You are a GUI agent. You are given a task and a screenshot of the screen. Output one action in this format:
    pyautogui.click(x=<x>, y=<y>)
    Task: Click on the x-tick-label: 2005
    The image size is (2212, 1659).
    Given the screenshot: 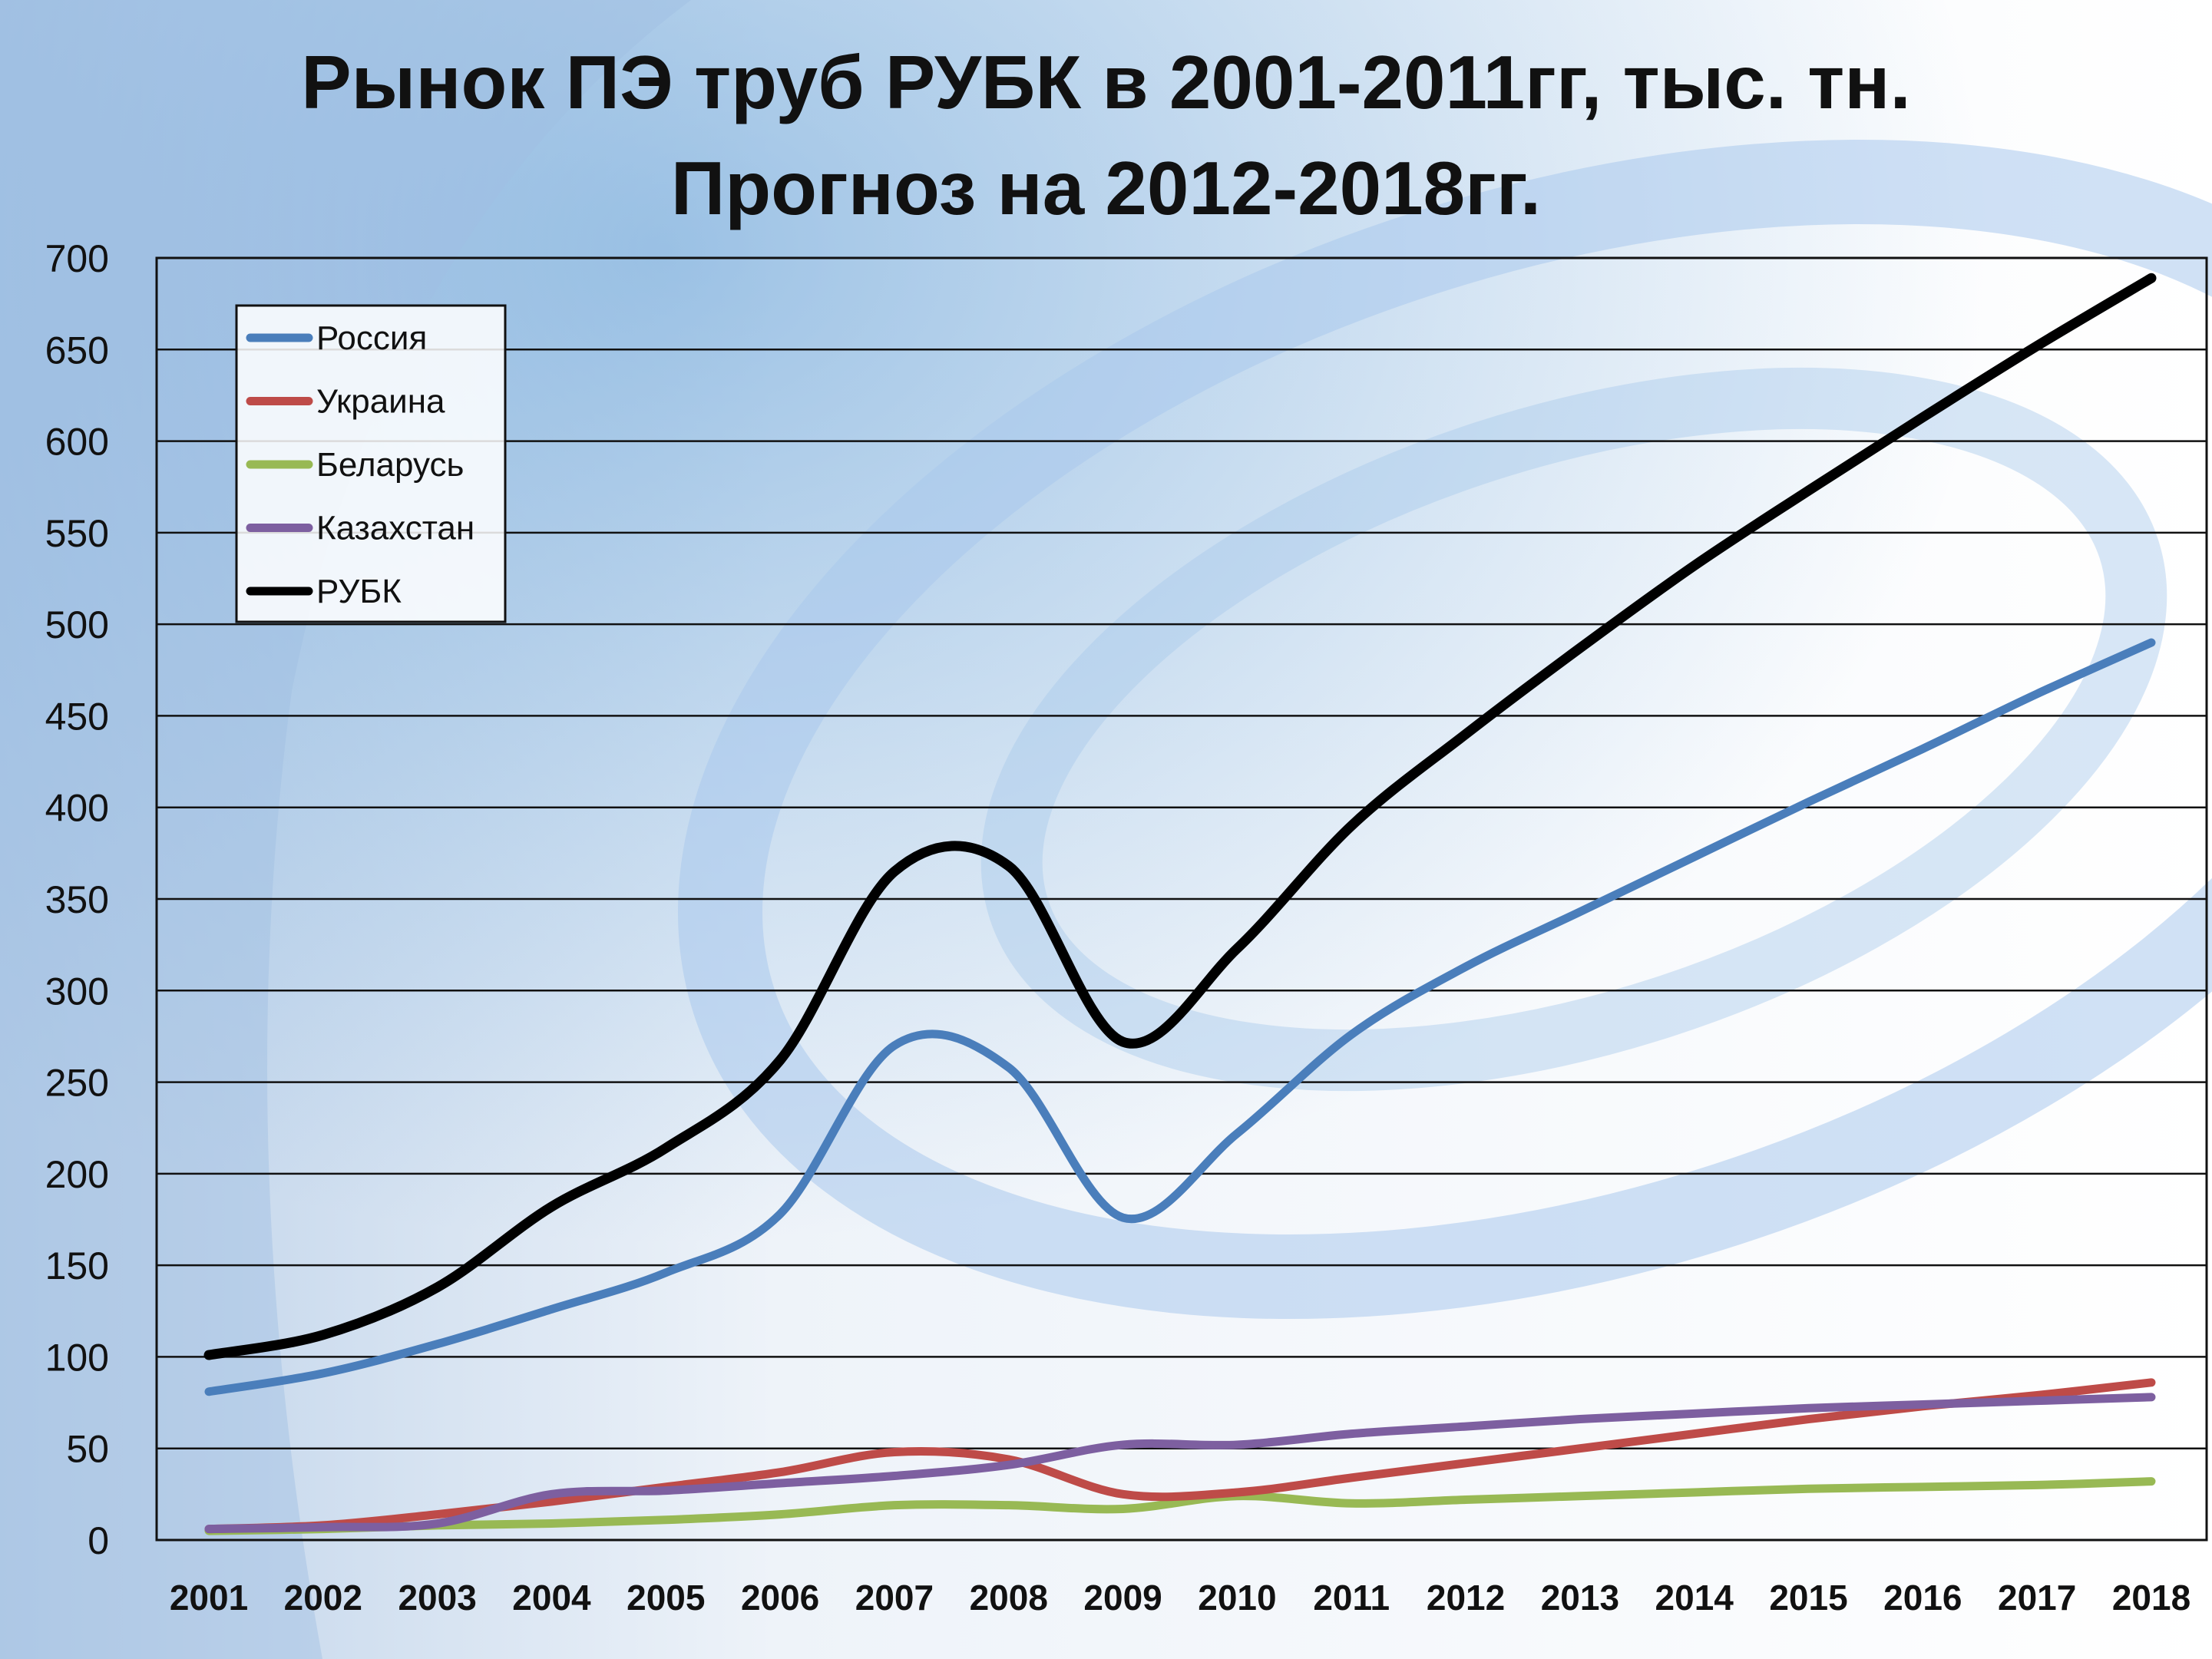 What is the action you would take?
    pyautogui.click(x=666, y=1598)
    